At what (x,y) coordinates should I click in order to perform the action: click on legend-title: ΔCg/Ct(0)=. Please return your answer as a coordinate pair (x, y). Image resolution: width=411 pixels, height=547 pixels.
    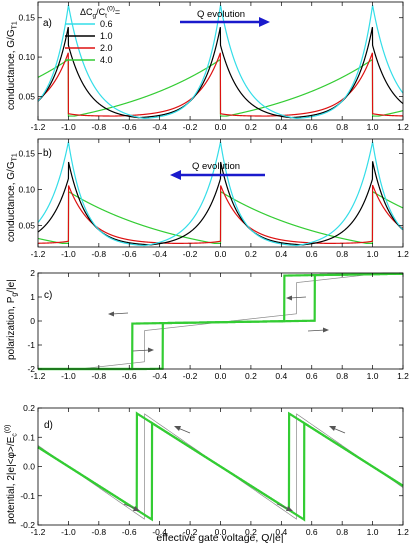
    Looking at the image, I should click on (100, 13).